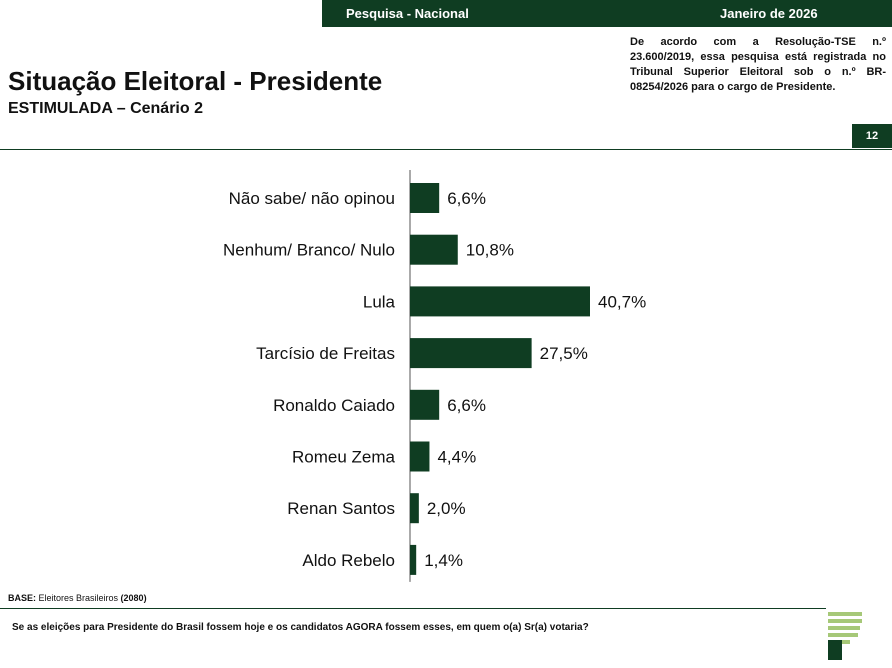 Image resolution: width=892 pixels, height=668 pixels. What do you see at coordinates (446, 508) in the screenshot?
I see `data-label: 2,0%` at bounding box center [446, 508].